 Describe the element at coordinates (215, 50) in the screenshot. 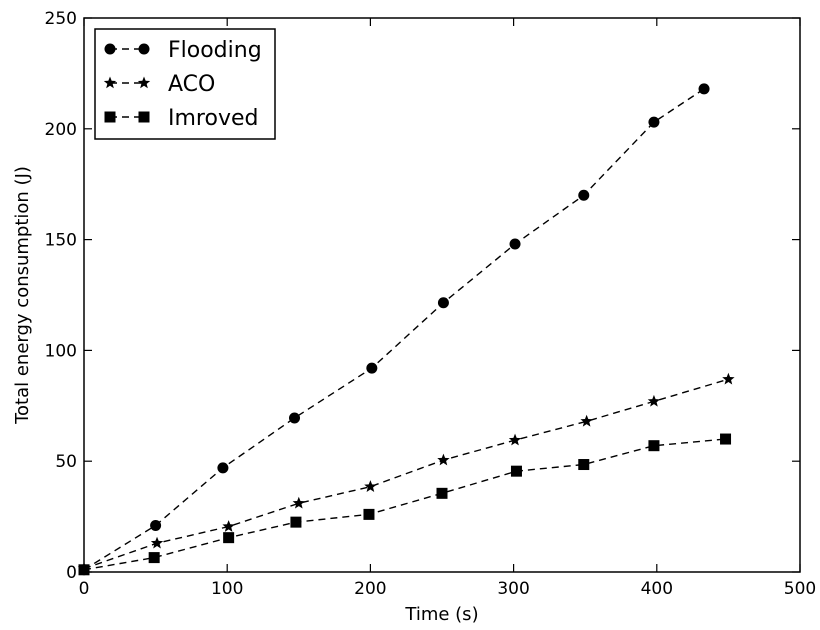

I see `legend-label-flooding: Flooding` at that location.